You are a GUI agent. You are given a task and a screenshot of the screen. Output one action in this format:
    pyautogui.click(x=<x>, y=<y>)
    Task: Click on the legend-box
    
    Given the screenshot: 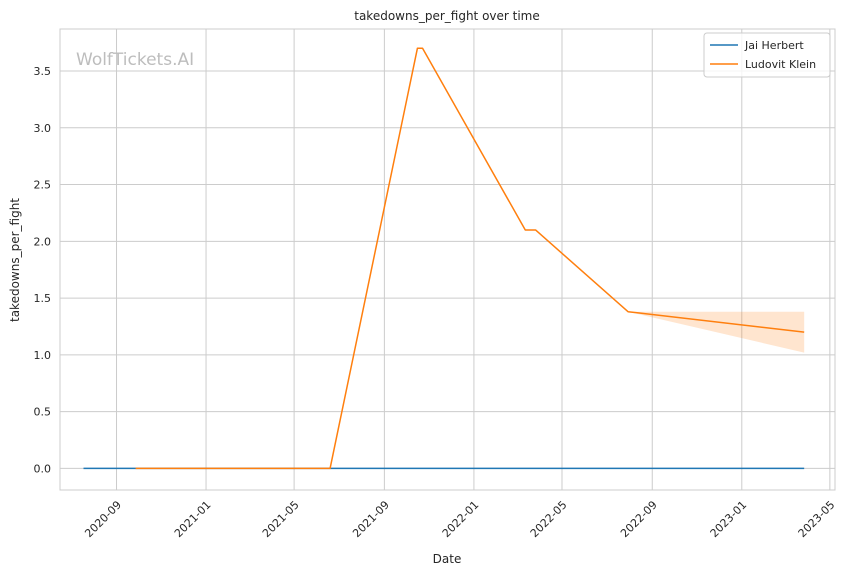 What is the action you would take?
    pyautogui.click(x=767, y=55)
    